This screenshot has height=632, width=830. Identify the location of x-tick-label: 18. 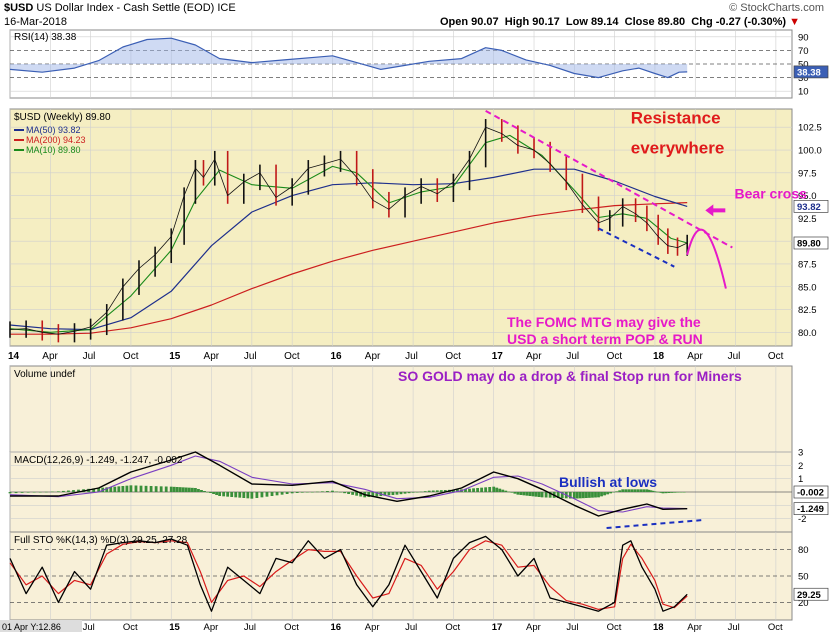
(659, 356).